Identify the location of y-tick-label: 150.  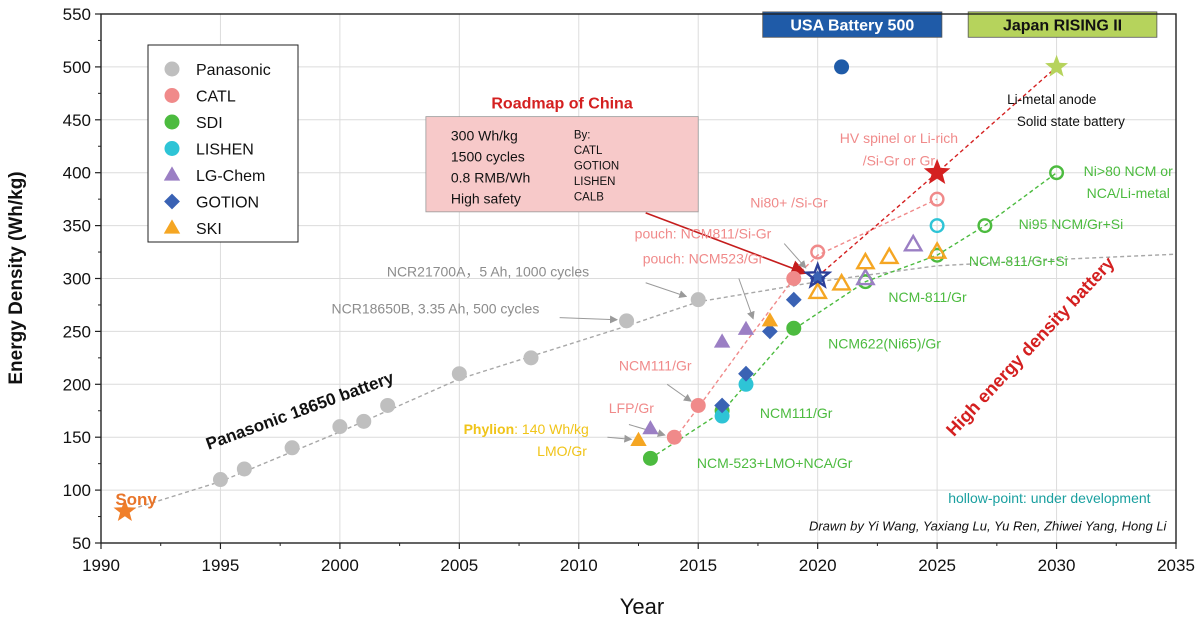
(77, 437).